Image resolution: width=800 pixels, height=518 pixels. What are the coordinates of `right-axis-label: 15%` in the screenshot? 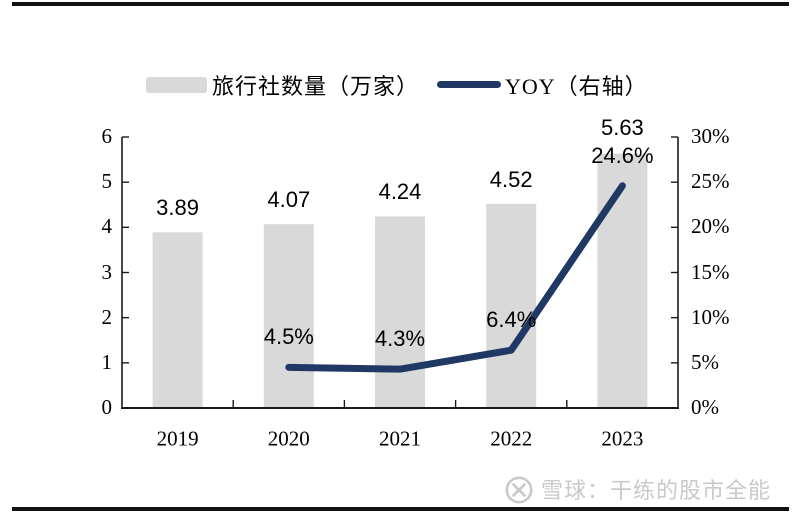 It's located at (710, 271).